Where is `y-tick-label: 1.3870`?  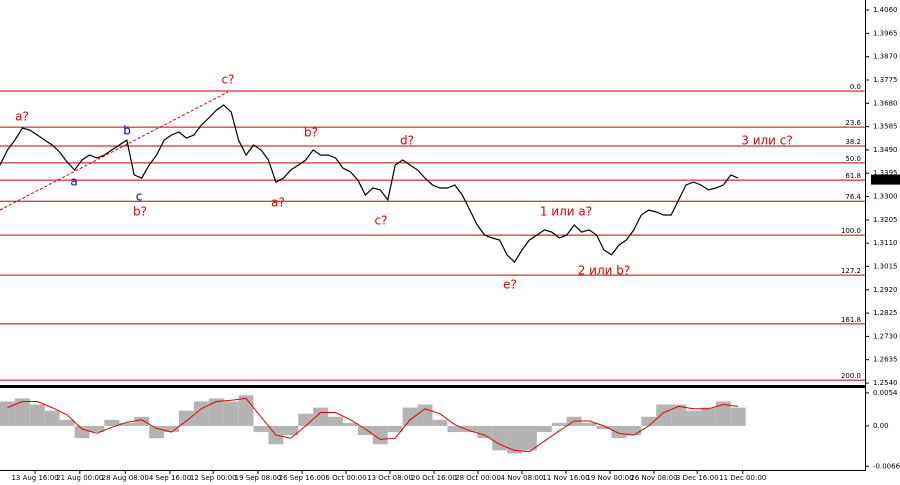 y-tick-label: 1.3870 is located at coordinates (885, 57).